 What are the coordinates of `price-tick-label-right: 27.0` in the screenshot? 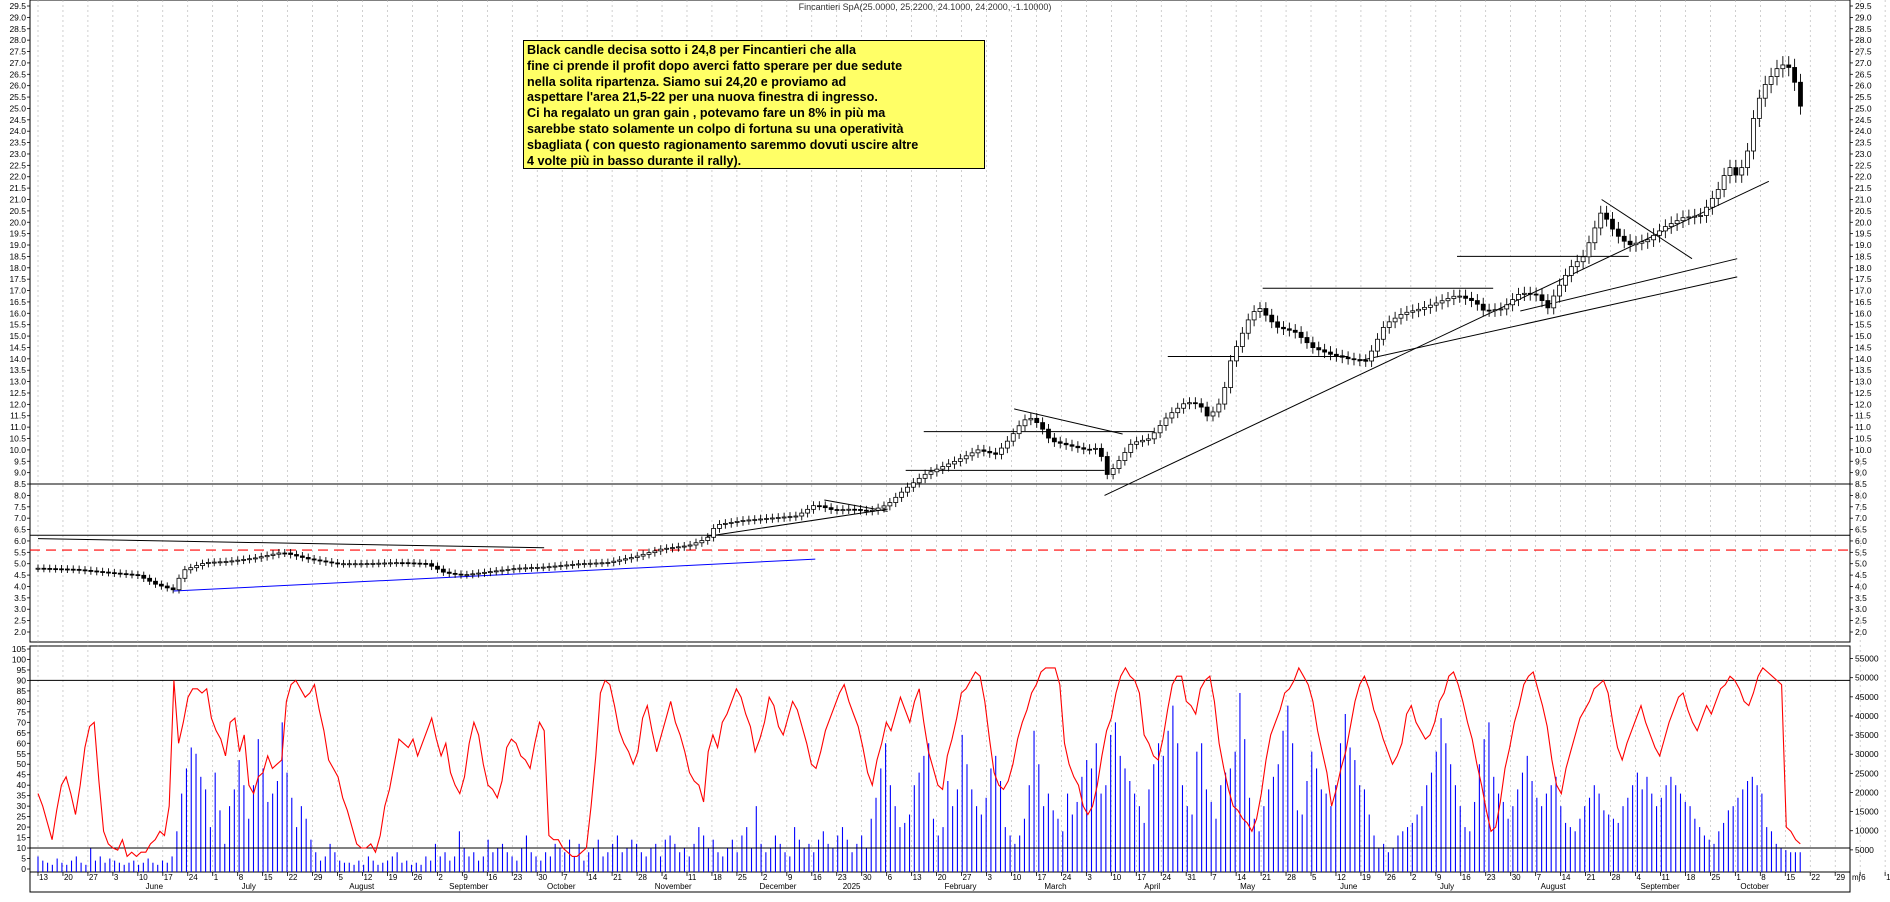 It's located at (1863, 63).